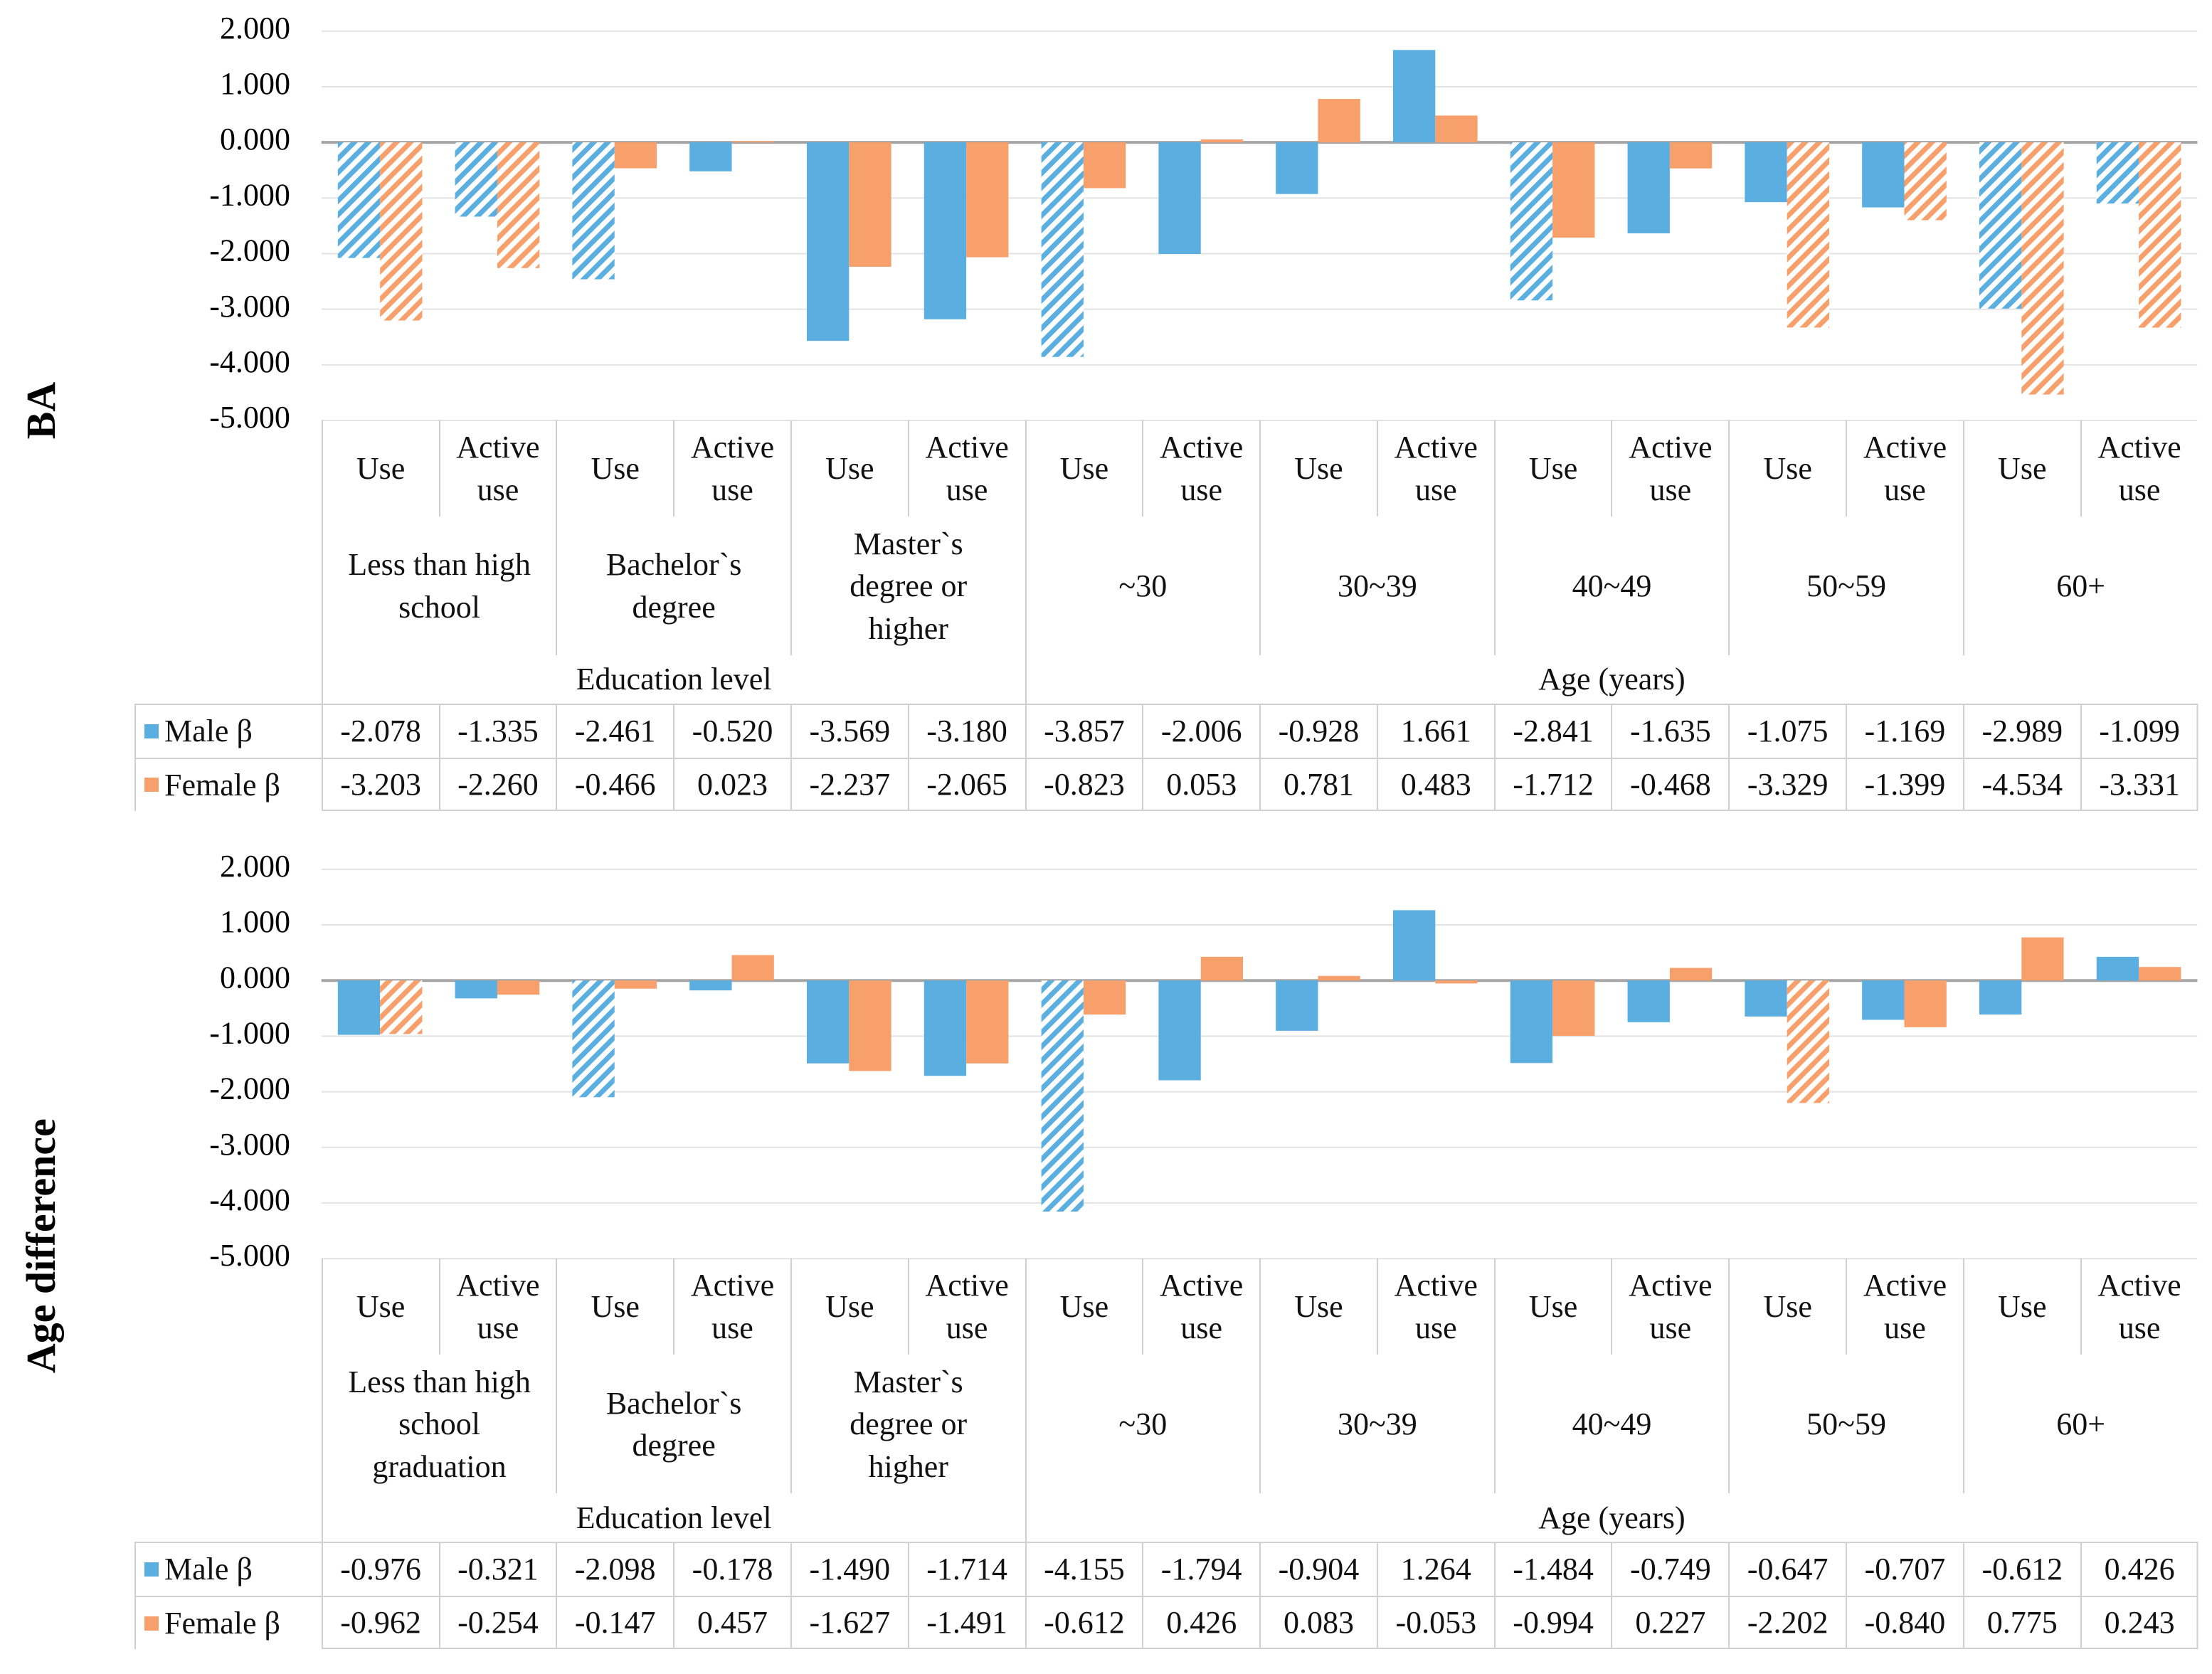 This screenshot has width=2212, height=1674. I want to click on data-value: -2.078, so click(380, 731).